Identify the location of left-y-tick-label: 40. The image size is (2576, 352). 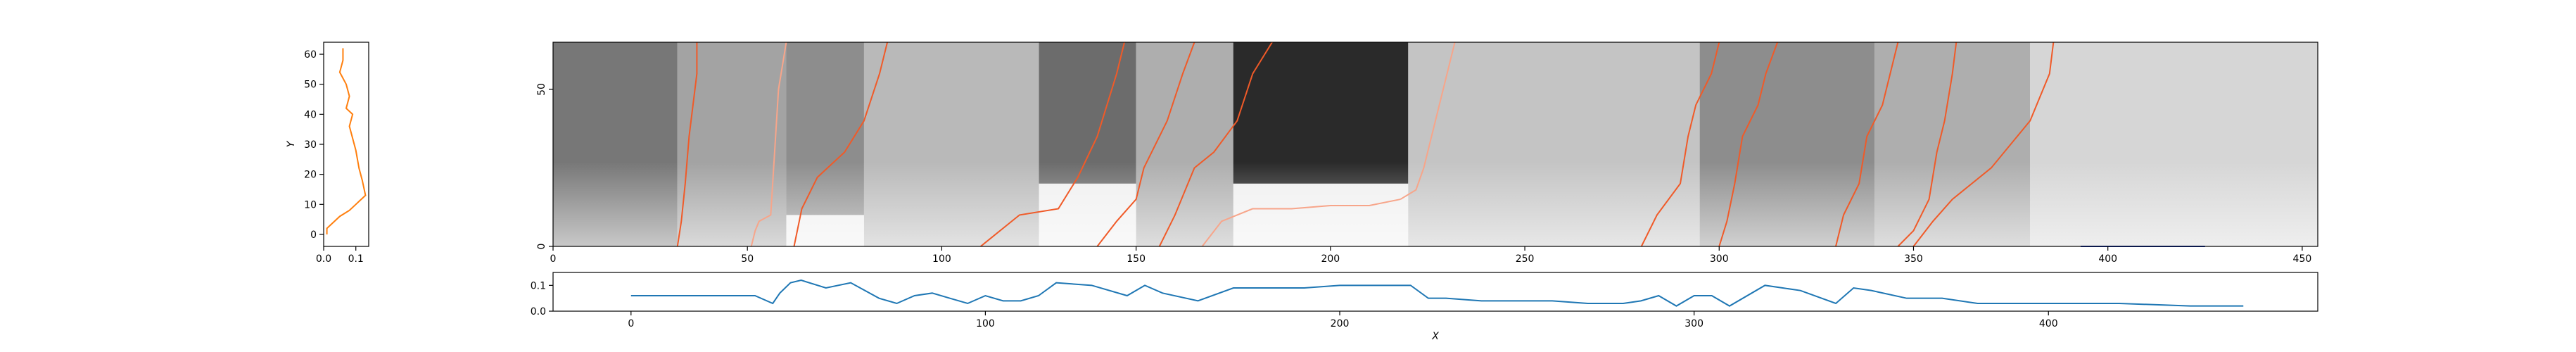
(310, 114).